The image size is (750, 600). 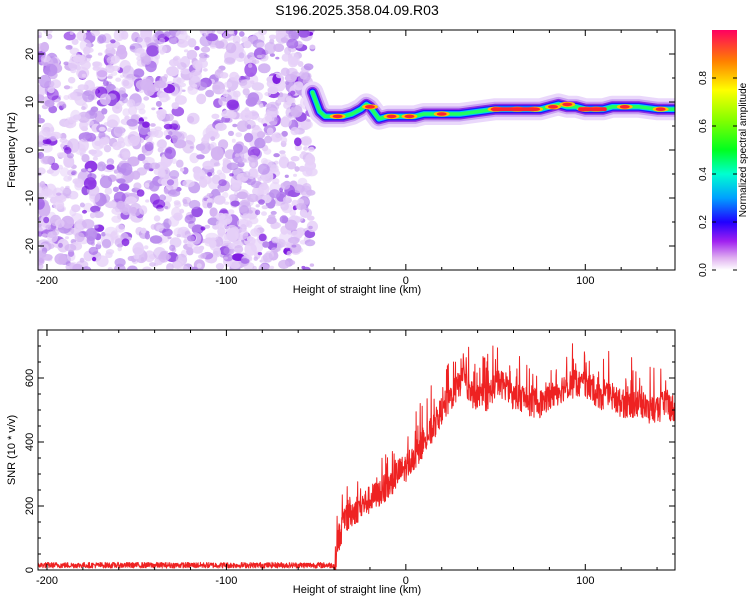 What do you see at coordinates (47, 581) in the screenshot?
I see `snr-x-tick-label: -200` at bounding box center [47, 581].